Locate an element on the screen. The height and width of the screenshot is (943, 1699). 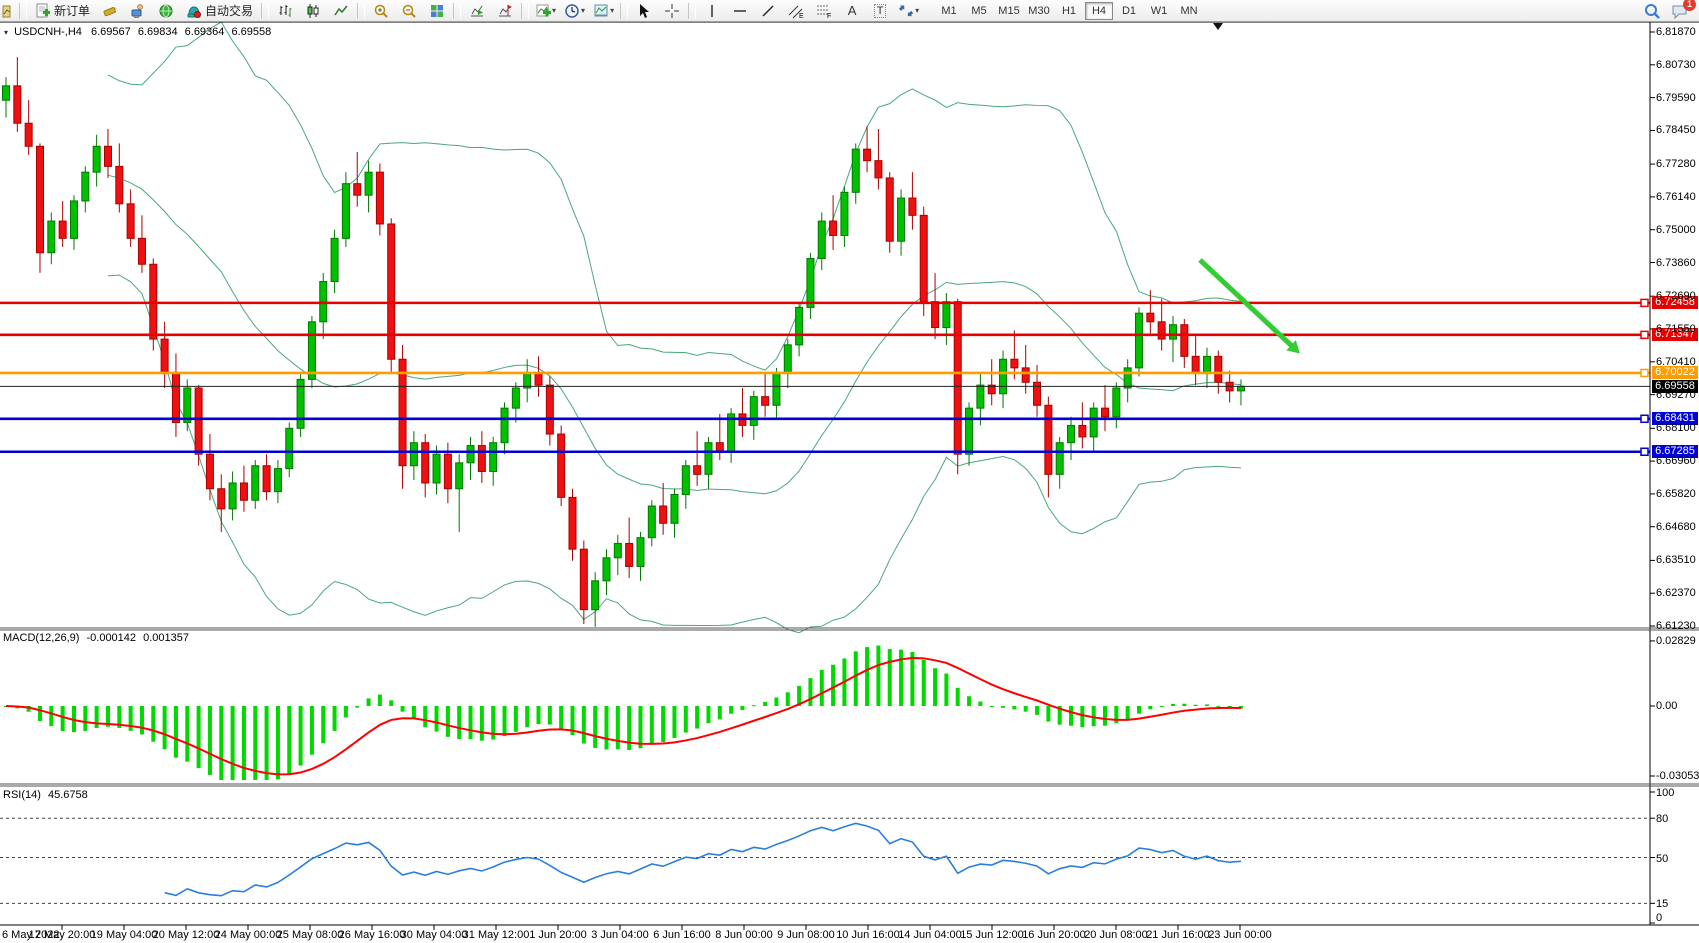
macd-histogram is located at coordinates (623, 712).